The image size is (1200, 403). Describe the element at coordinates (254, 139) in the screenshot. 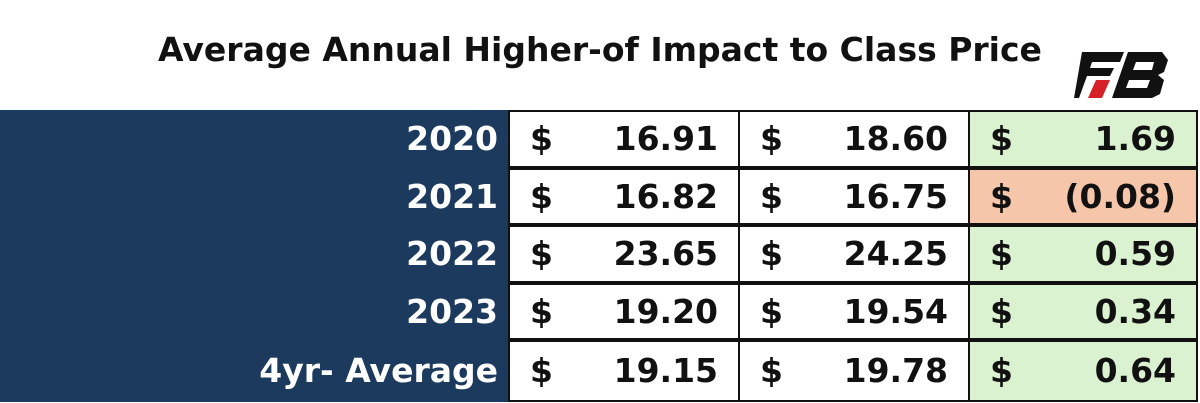

I see `row-label: 2020` at that location.